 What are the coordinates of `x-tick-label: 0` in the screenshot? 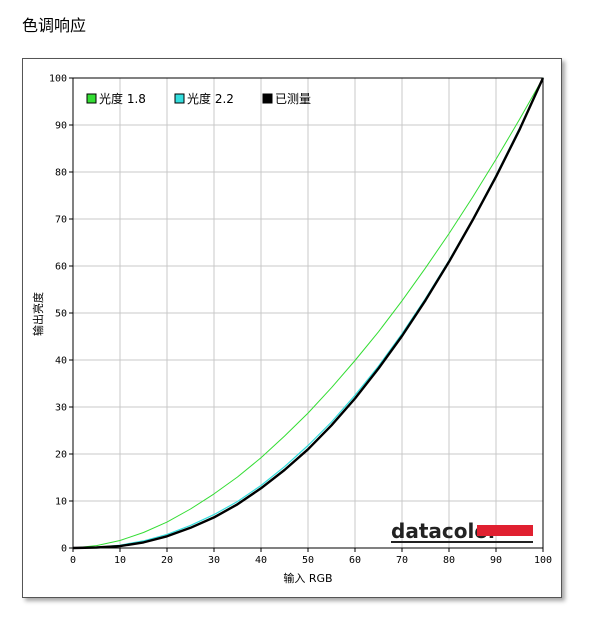 It's located at (73, 560).